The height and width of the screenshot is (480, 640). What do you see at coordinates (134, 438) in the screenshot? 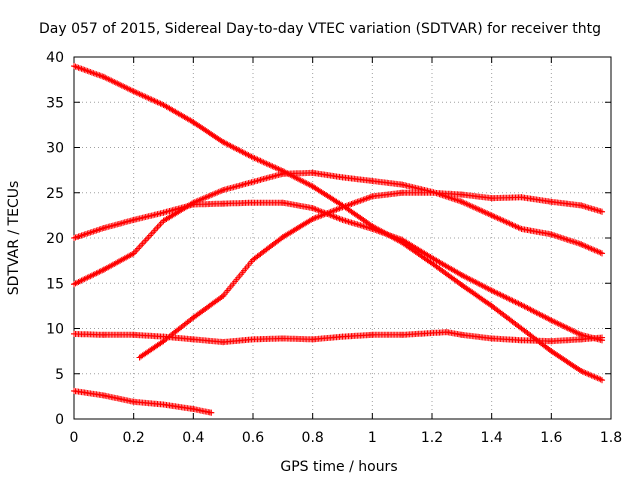
I see `x-tick-label: 0.2` at bounding box center [134, 438].